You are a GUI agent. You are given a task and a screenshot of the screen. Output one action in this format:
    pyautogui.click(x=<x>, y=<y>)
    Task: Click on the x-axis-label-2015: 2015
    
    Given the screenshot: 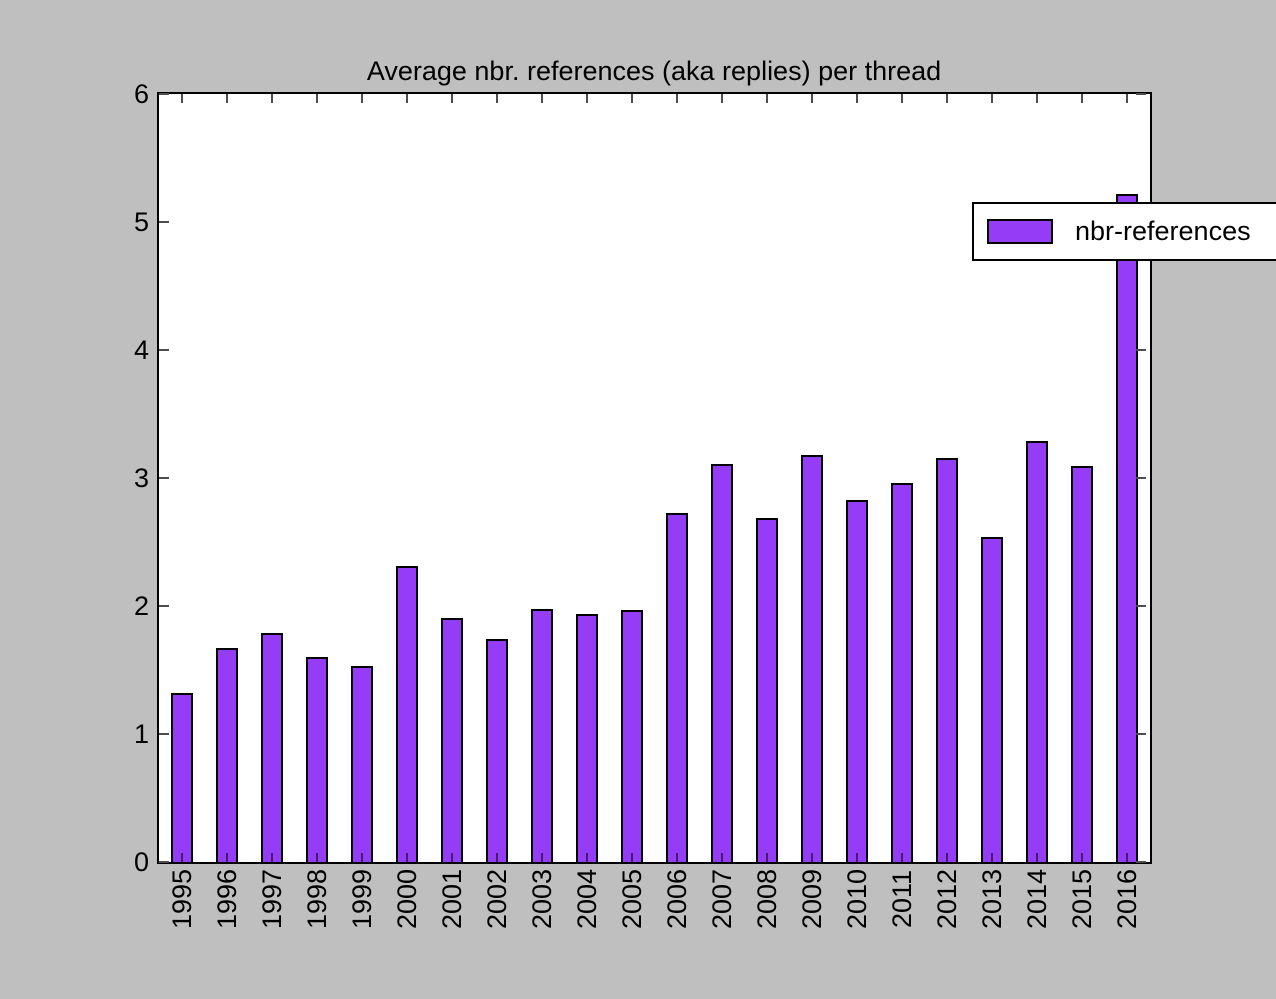 What is the action you would take?
    pyautogui.click(x=1081, y=899)
    